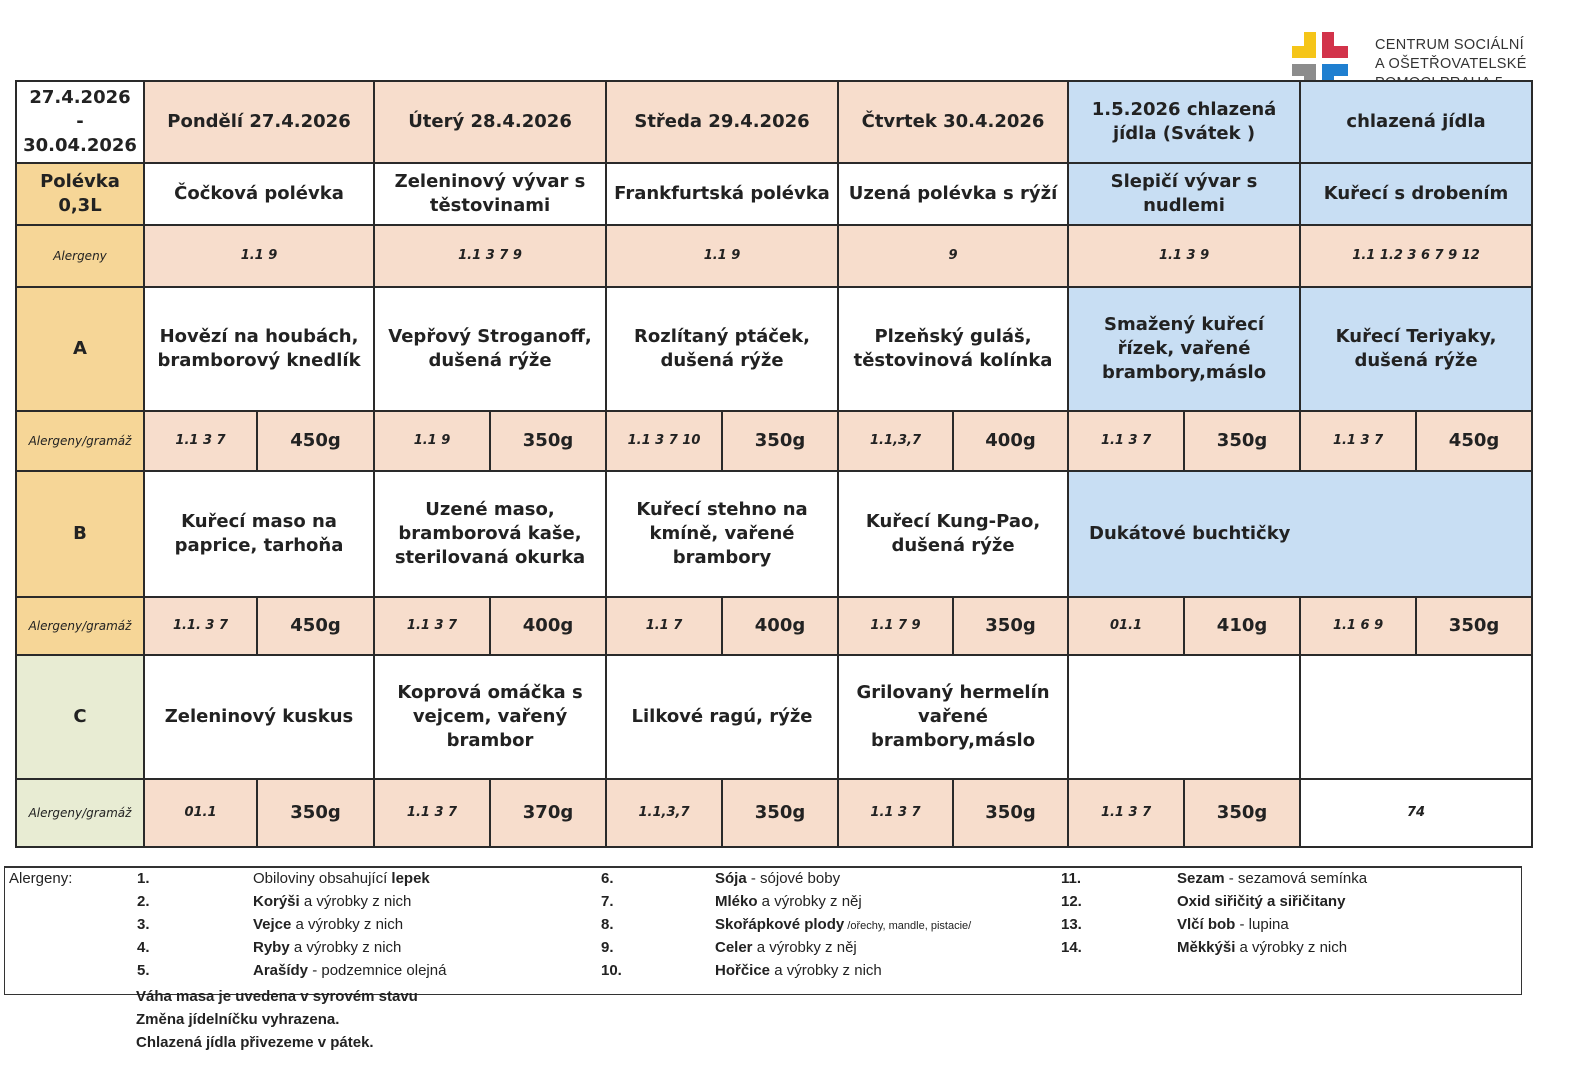  What do you see at coordinates (490, 256) in the screenshot?
I see `soup-allergens: 1.1 3 7 9` at bounding box center [490, 256].